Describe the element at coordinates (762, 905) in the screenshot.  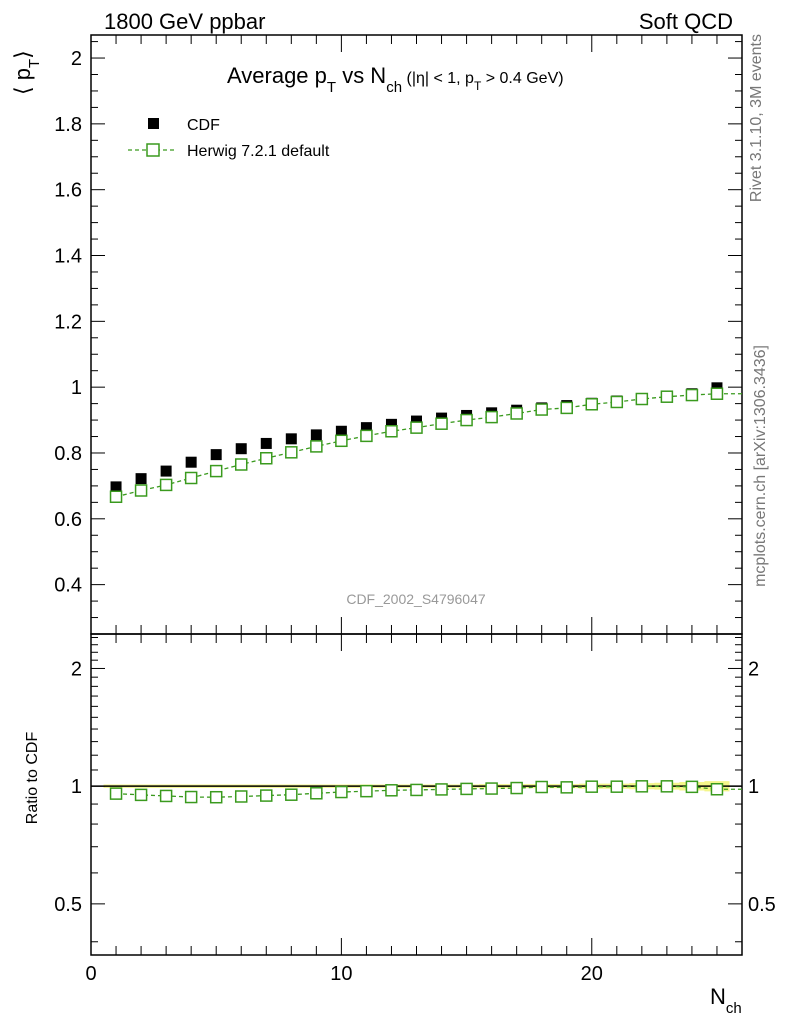
I see `ratio-y-tick-label-right: 0.5` at that location.